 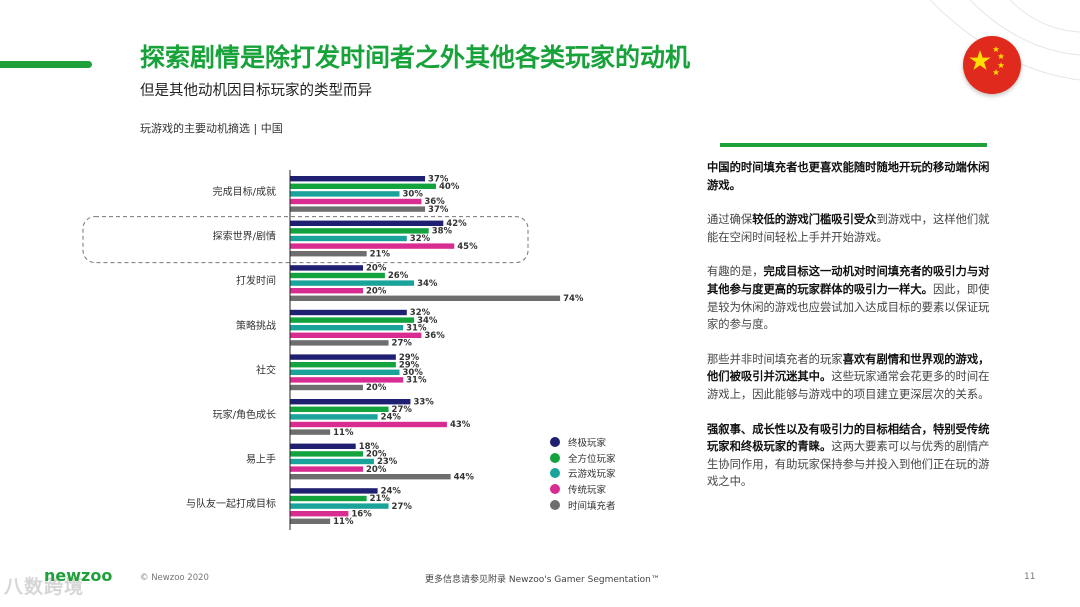 What do you see at coordinates (387, 462) in the screenshot?
I see `data-label: 23%` at bounding box center [387, 462].